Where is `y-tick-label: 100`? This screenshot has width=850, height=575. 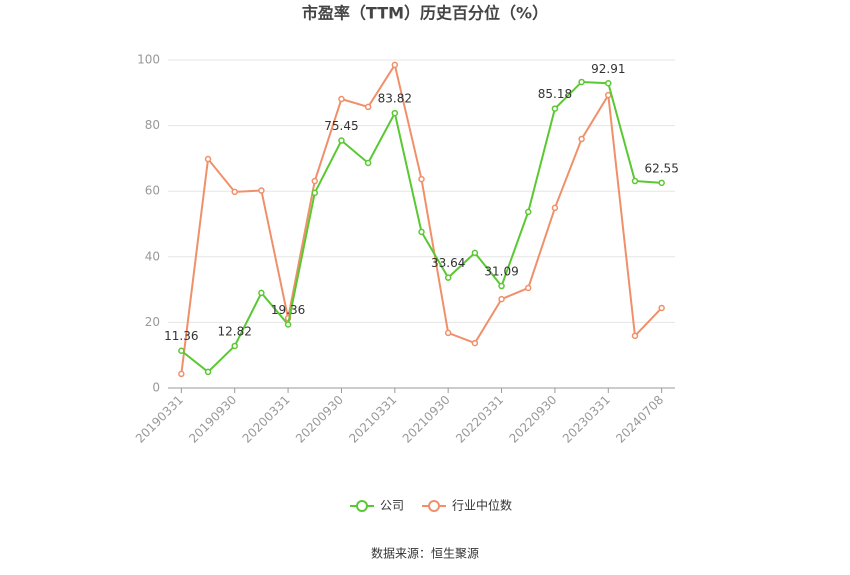
y-tick-label: 100 is located at coordinates (148, 60).